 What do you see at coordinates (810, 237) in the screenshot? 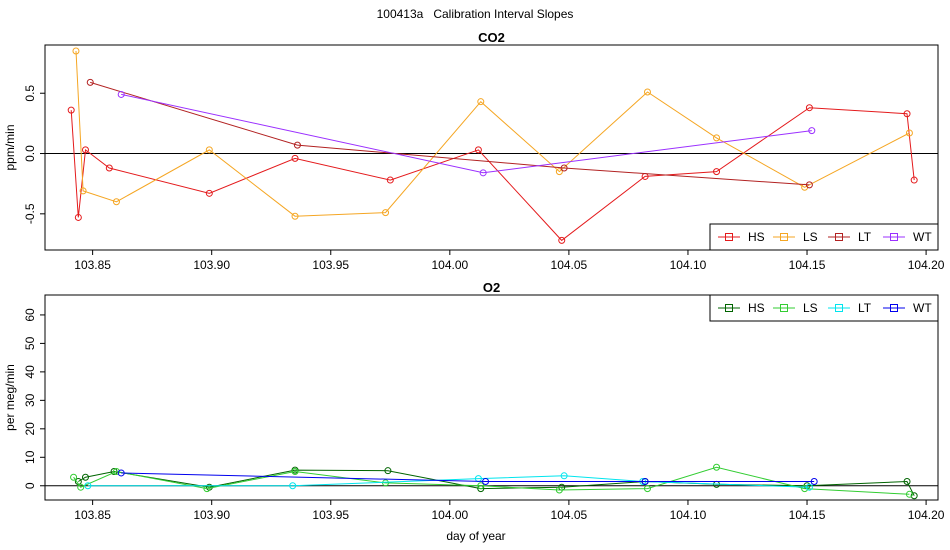
I see `co2-legend-label: LS` at bounding box center [810, 237].